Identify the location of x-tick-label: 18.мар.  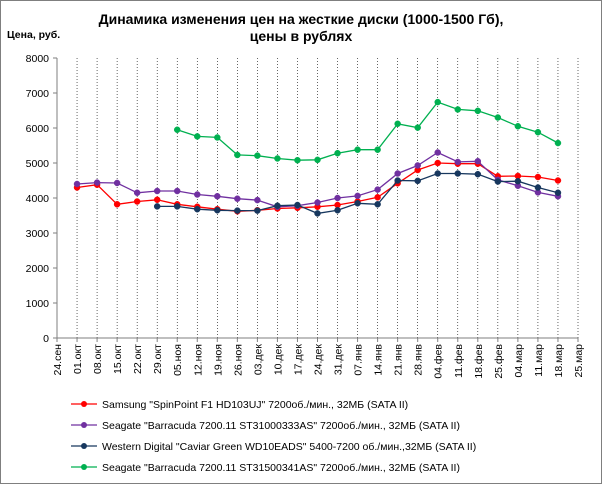
(559, 361).